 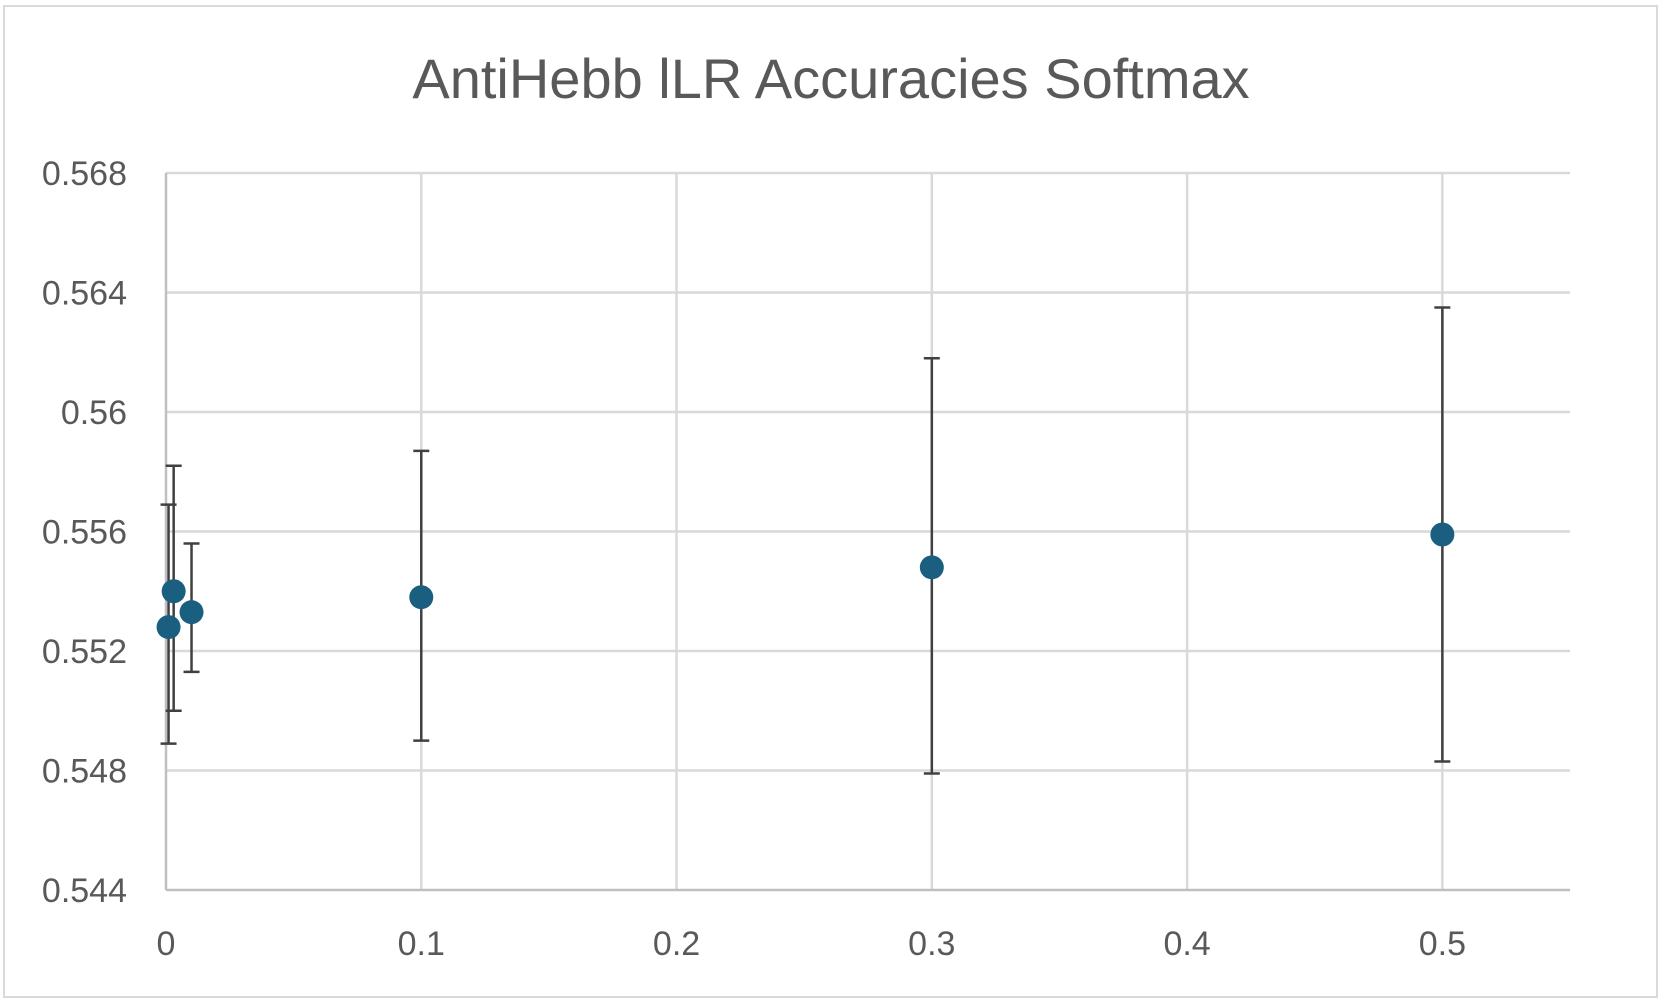 What do you see at coordinates (1186, 944) in the screenshot?
I see `x-tick-label: 0.4` at bounding box center [1186, 944].